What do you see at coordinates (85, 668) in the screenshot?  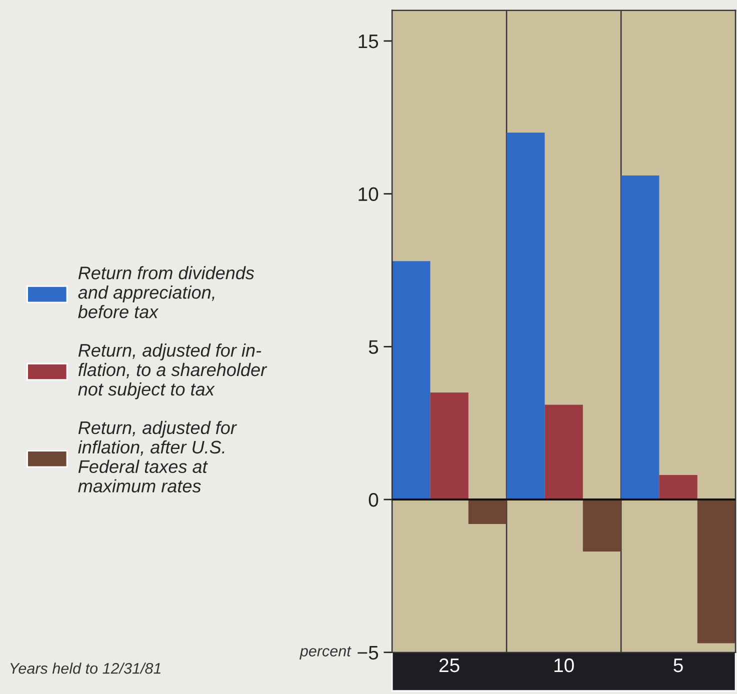 I see `text: Years held to 12/31/81` at bounding box center [85, 668].